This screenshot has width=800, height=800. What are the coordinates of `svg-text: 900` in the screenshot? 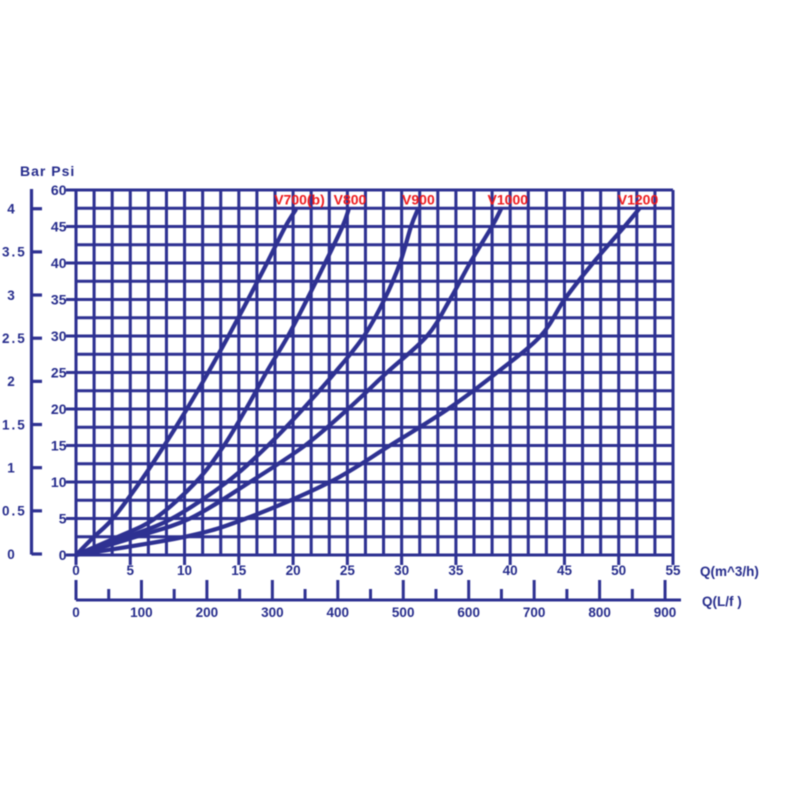 It's located at (665, 612).